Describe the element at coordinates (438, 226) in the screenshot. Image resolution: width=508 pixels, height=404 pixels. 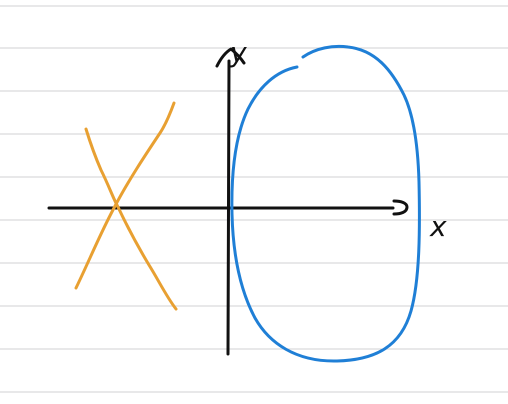
I see `x-axis-label: x` at that location.